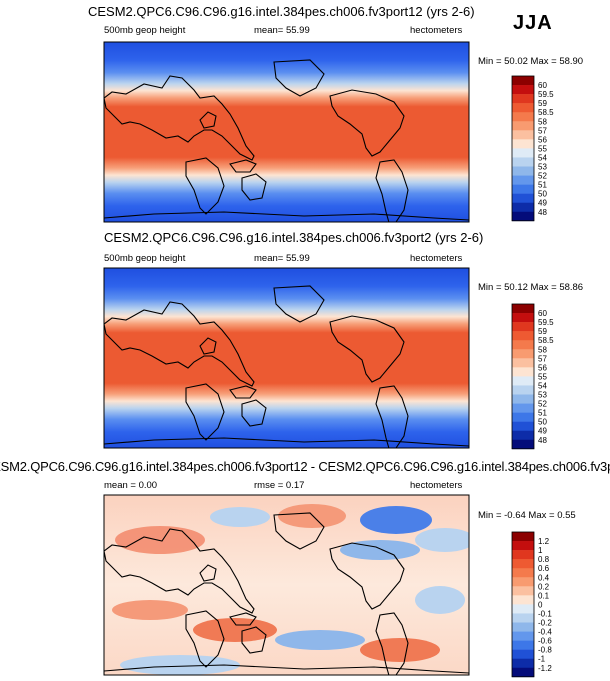 Image resolution: width=610 pixels, height=681 pixels. What do you see at coordinates (544, 577) in the screenshot?
I see `colorbar3-tick-label: 0.4` at bounding box center [544, 577].